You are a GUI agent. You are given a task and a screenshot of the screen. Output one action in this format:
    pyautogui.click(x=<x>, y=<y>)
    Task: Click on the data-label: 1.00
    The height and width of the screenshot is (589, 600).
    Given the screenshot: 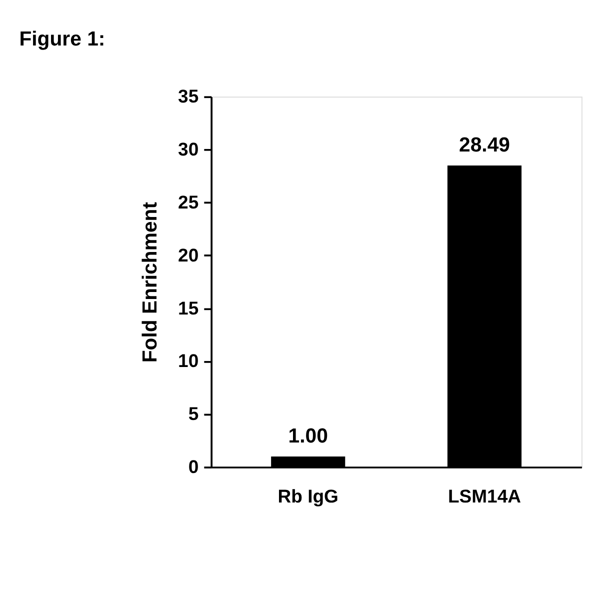 What is the action you would take?
    pyautogui.click(x=308, y=437)
    